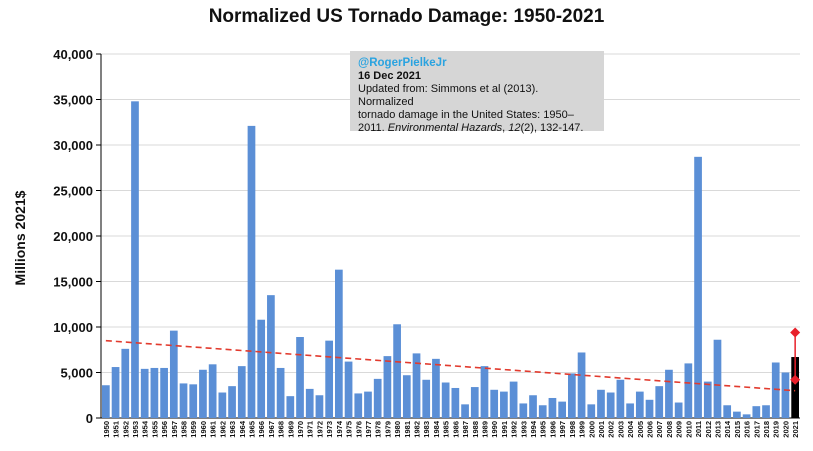 This screenshot has height=451, width=813. Describe the element at coordinates (630, 429) in the screenshot. I see `x-tick-label: 2004` at that location.